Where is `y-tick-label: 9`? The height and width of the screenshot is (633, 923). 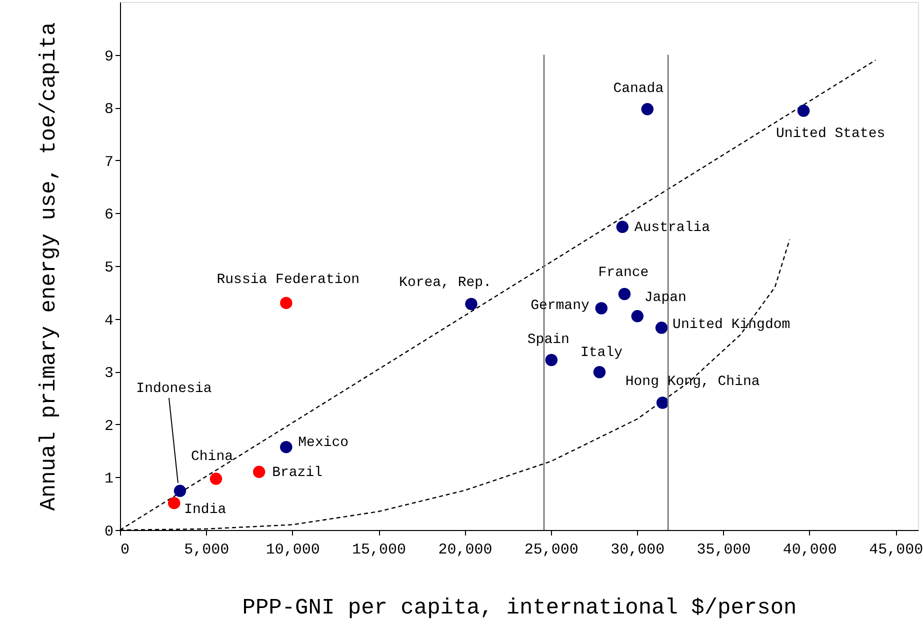
y-tick-label: 9 is located at coordinates (109, 57).